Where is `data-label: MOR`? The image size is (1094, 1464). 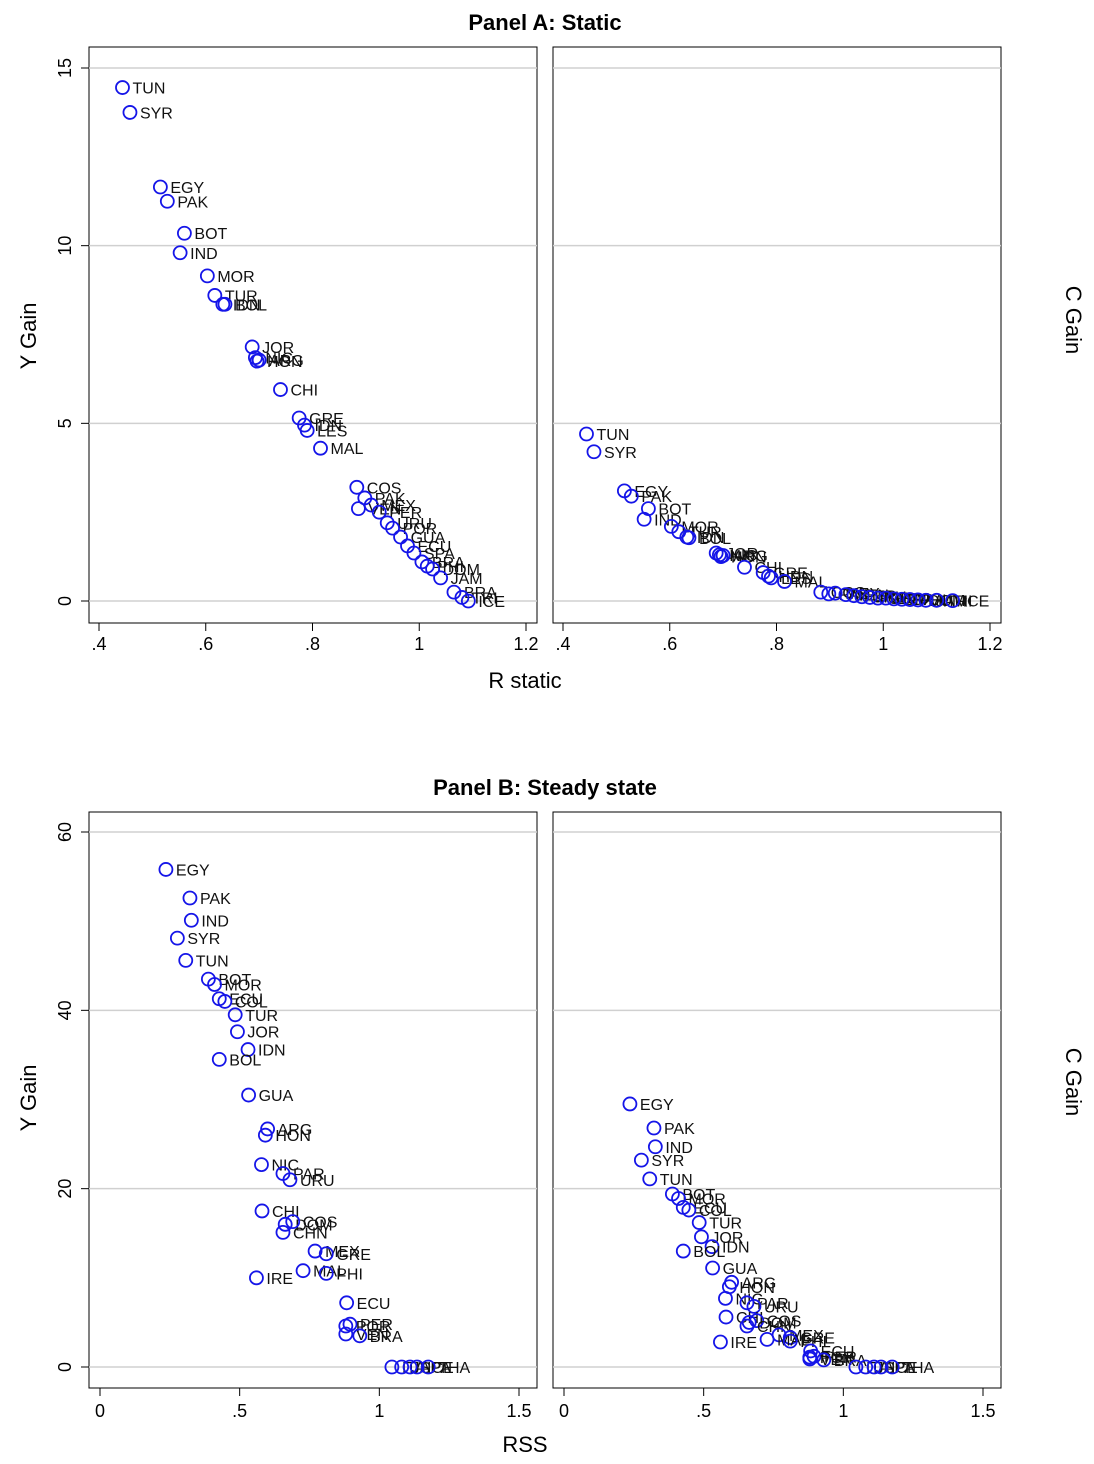 data-label: MOR is located at coordinates (235, 277).